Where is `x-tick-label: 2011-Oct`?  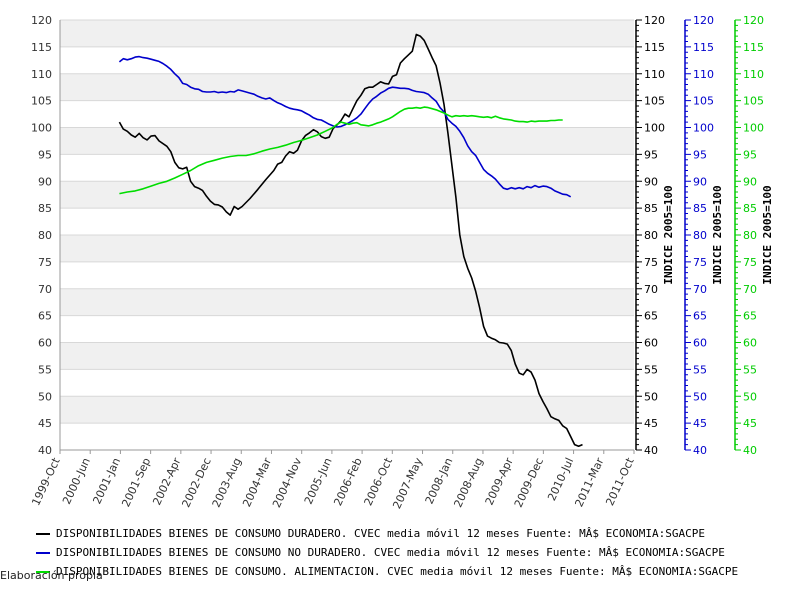
x-tick-label: 2011-Oct is located at coordinates (620, 481).